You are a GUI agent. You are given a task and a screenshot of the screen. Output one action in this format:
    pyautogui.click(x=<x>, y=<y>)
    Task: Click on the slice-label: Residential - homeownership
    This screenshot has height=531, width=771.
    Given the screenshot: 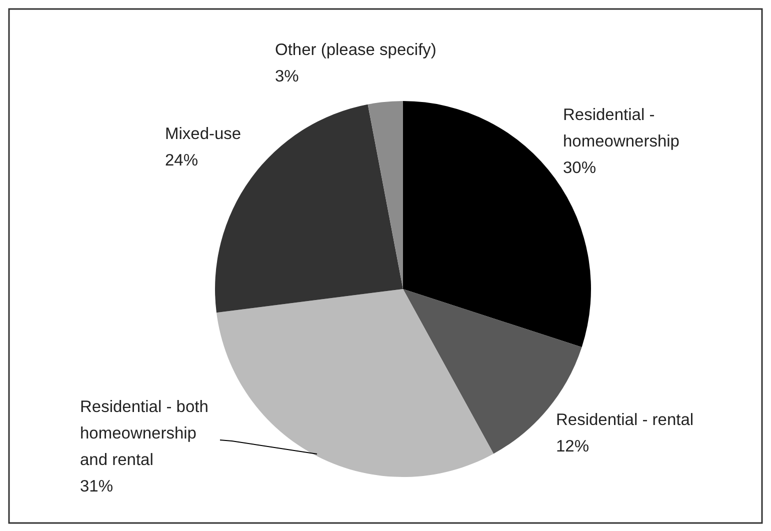 What is the action you would take?
    pyautogui.click(x=621, y=128)
    